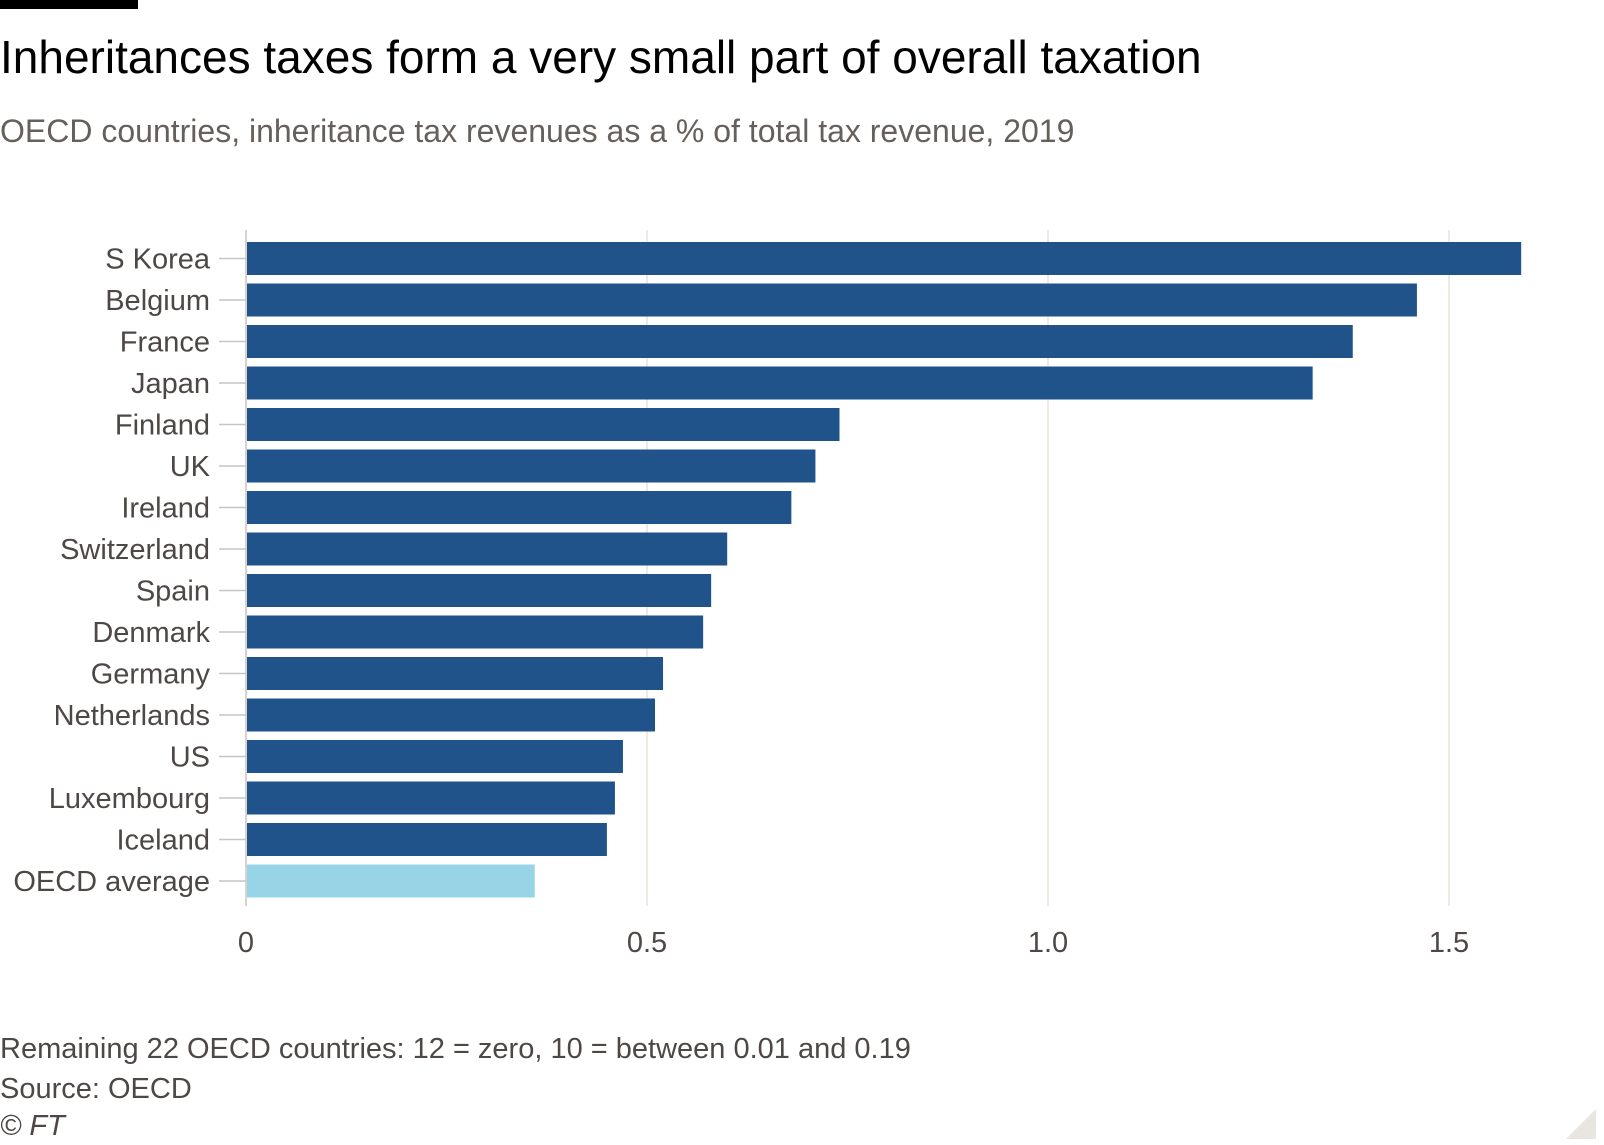 This screenshot has height=1145, width=1604. Describe the element at coordinates (135, 550) in the screenshot. I see `category-label: Switzerland` at that location.